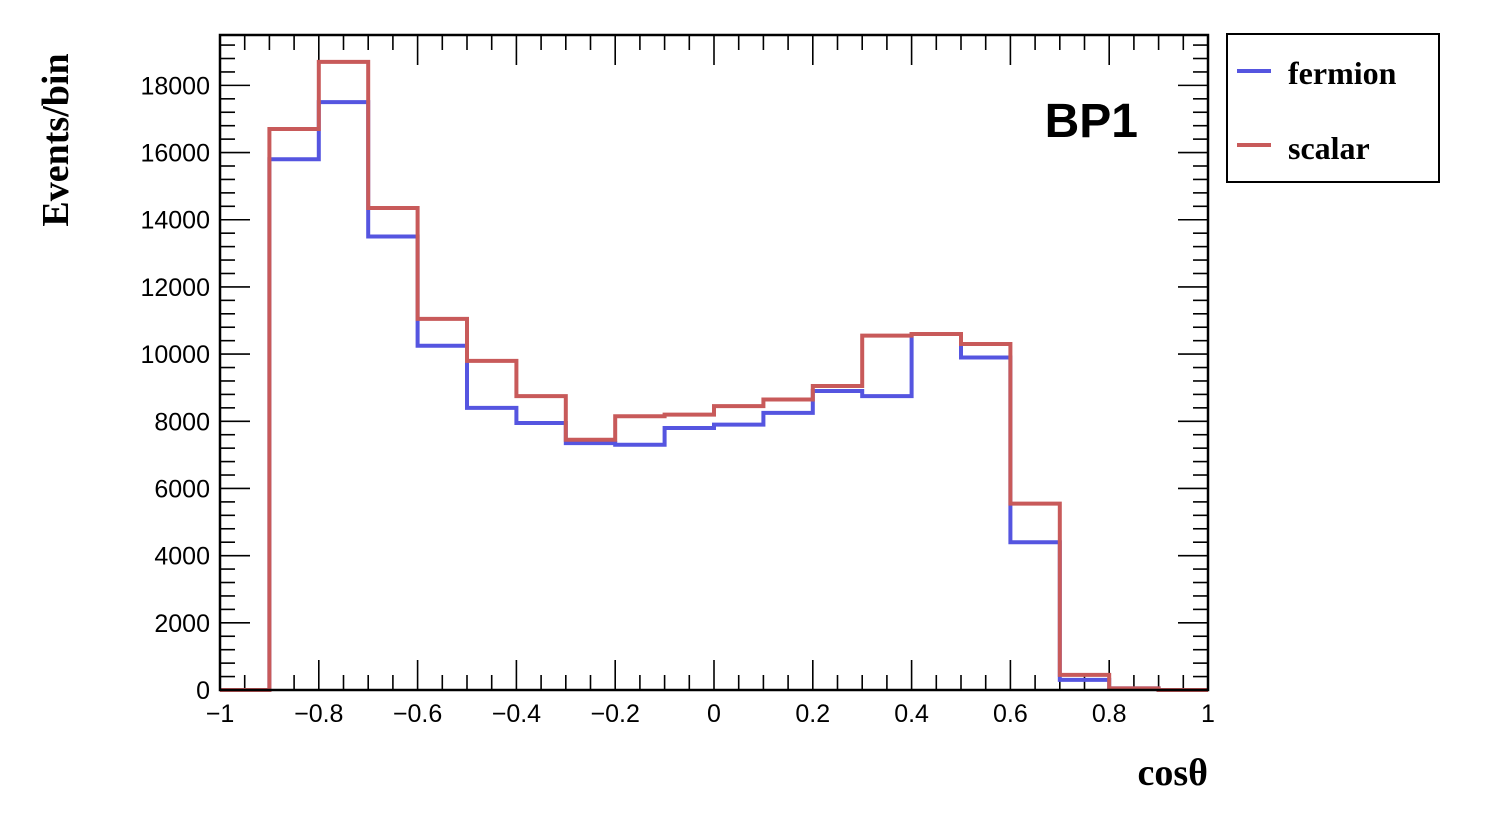  I want to click on x-tick-label: −0.4, so click(516, 714).